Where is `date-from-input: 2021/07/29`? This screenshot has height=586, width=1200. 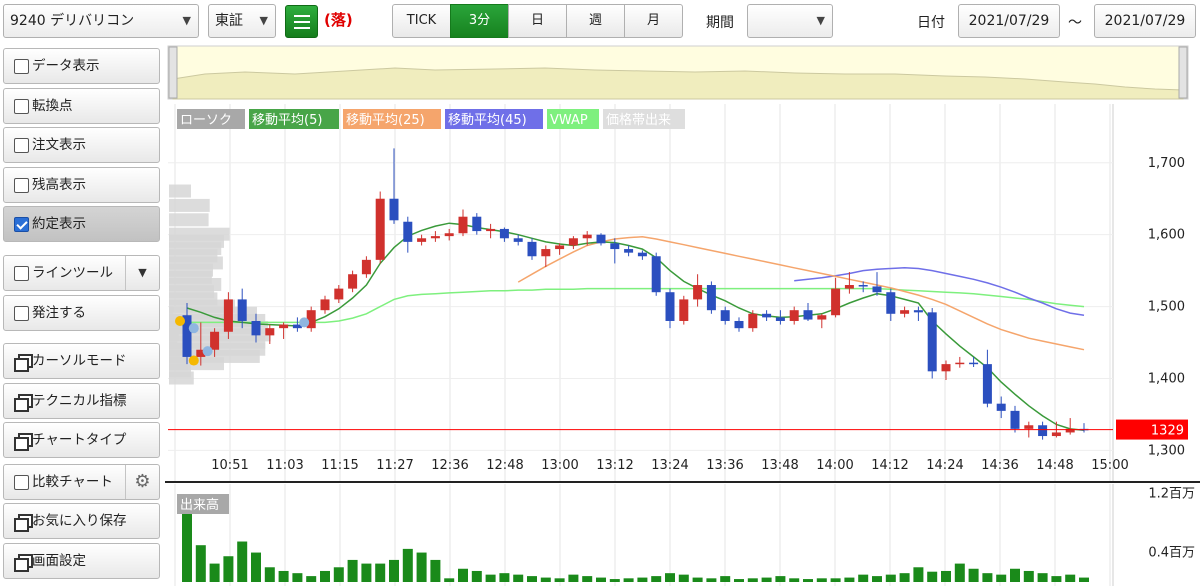 date-from-input: 2021/07/29 is located at coordinates (1009, 21).